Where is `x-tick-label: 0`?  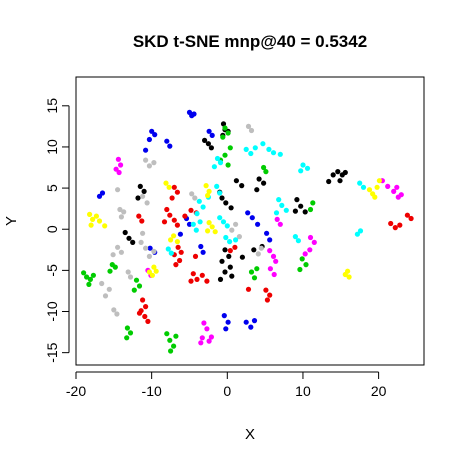
x-tick-label: 0 is located at coordinates (227, 391).